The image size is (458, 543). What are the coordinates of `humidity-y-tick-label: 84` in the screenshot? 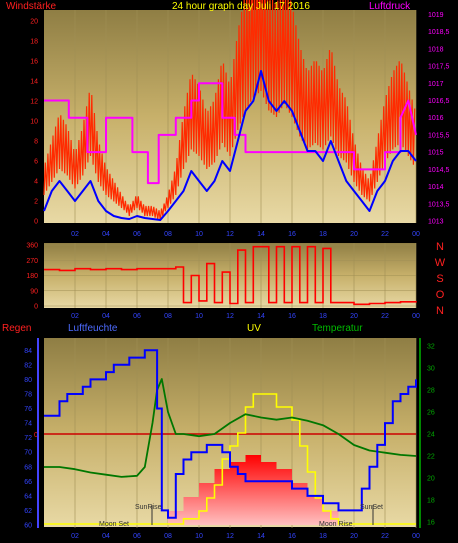 It's located at (28, 351).